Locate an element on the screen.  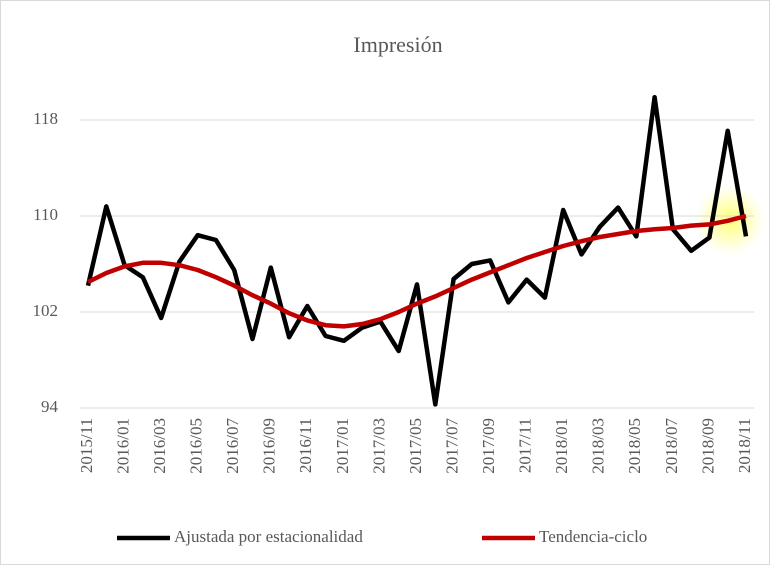
x-tick-label: 2018/03 is located at coordinates (598, 446).